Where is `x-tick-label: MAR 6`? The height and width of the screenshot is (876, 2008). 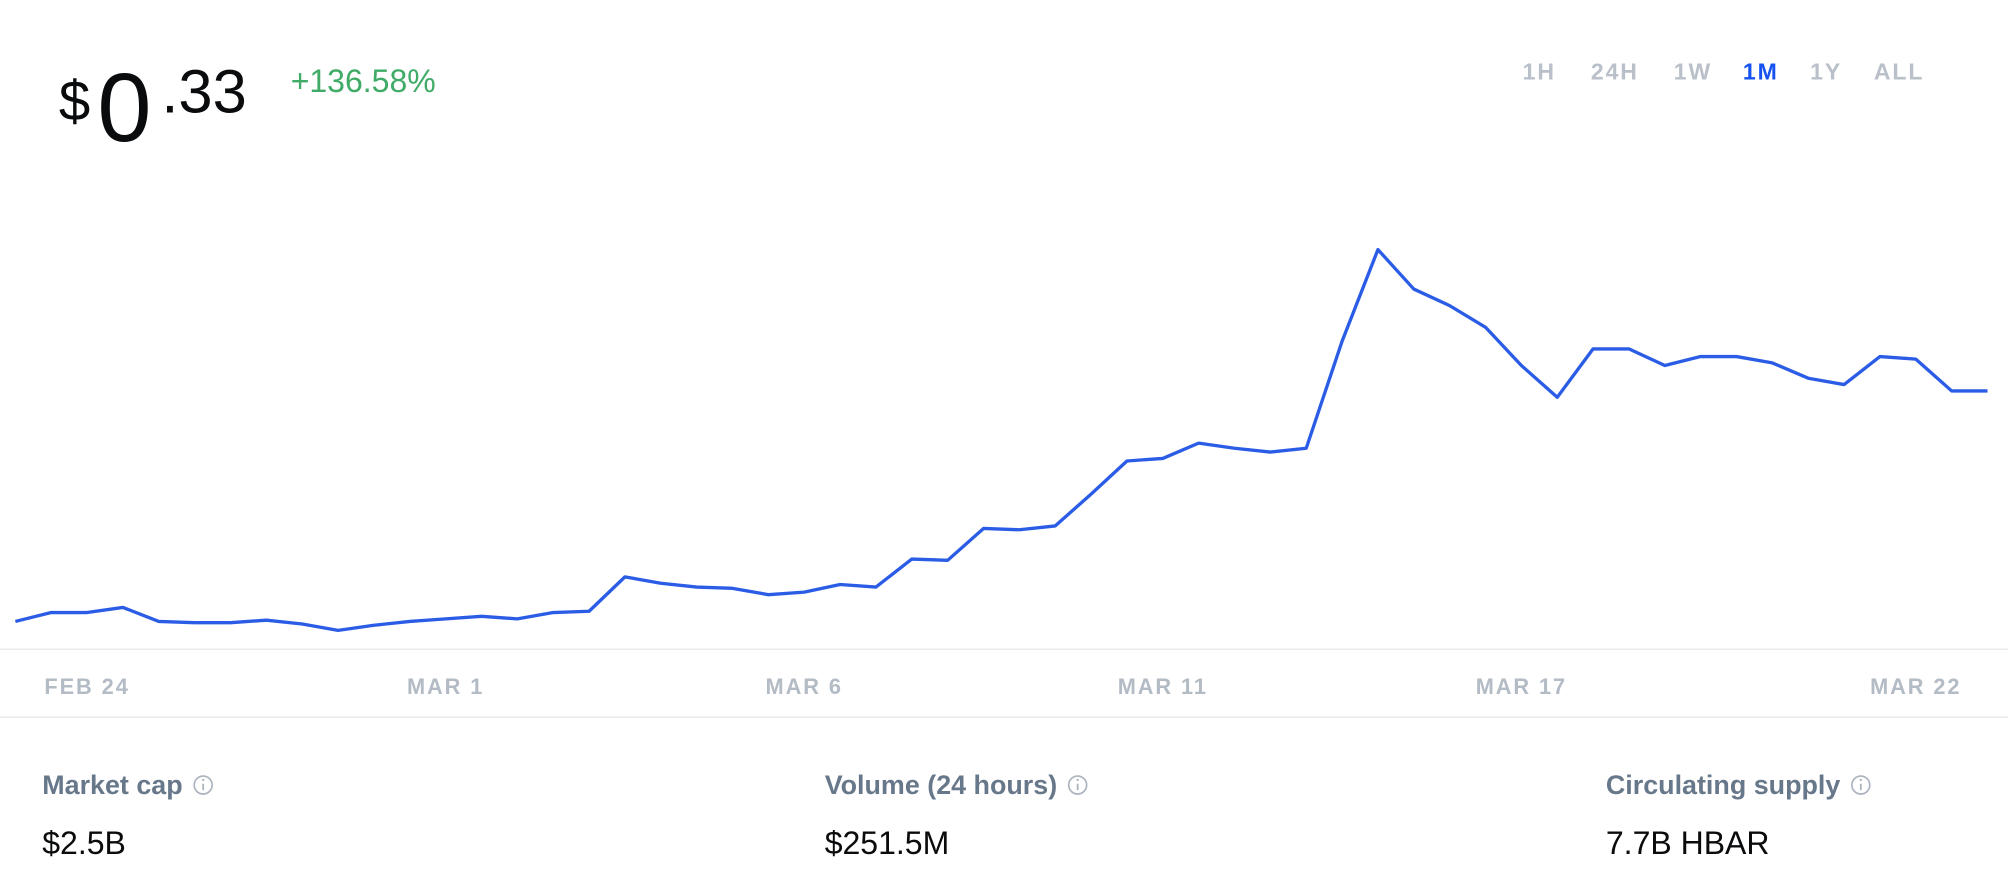 x-tick-label: MAR 6 is located at coordinates (804, 686).